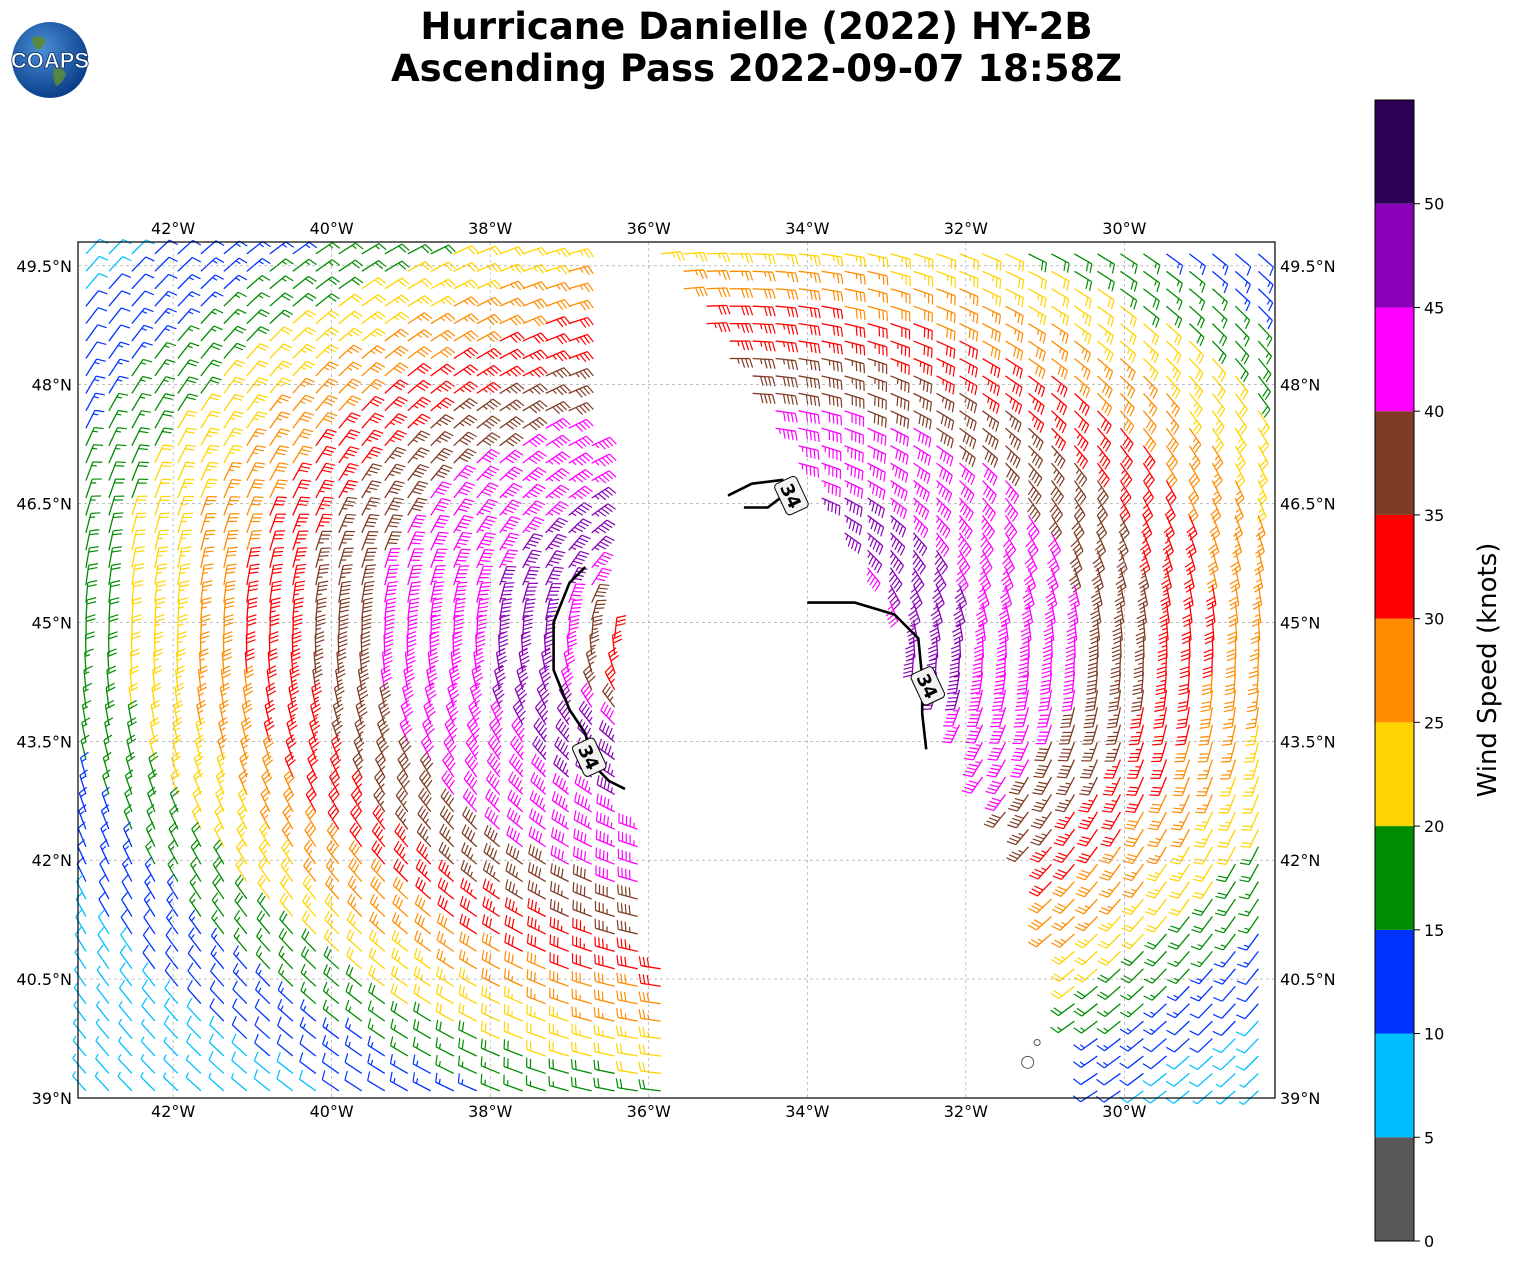 This screenshot has width=1513, height=1264. What do you see at coordinates (807, 1111) in the screenshot?
I see `lon-tick-label-bottom: 34°W` at bounding box center [807, 1111].